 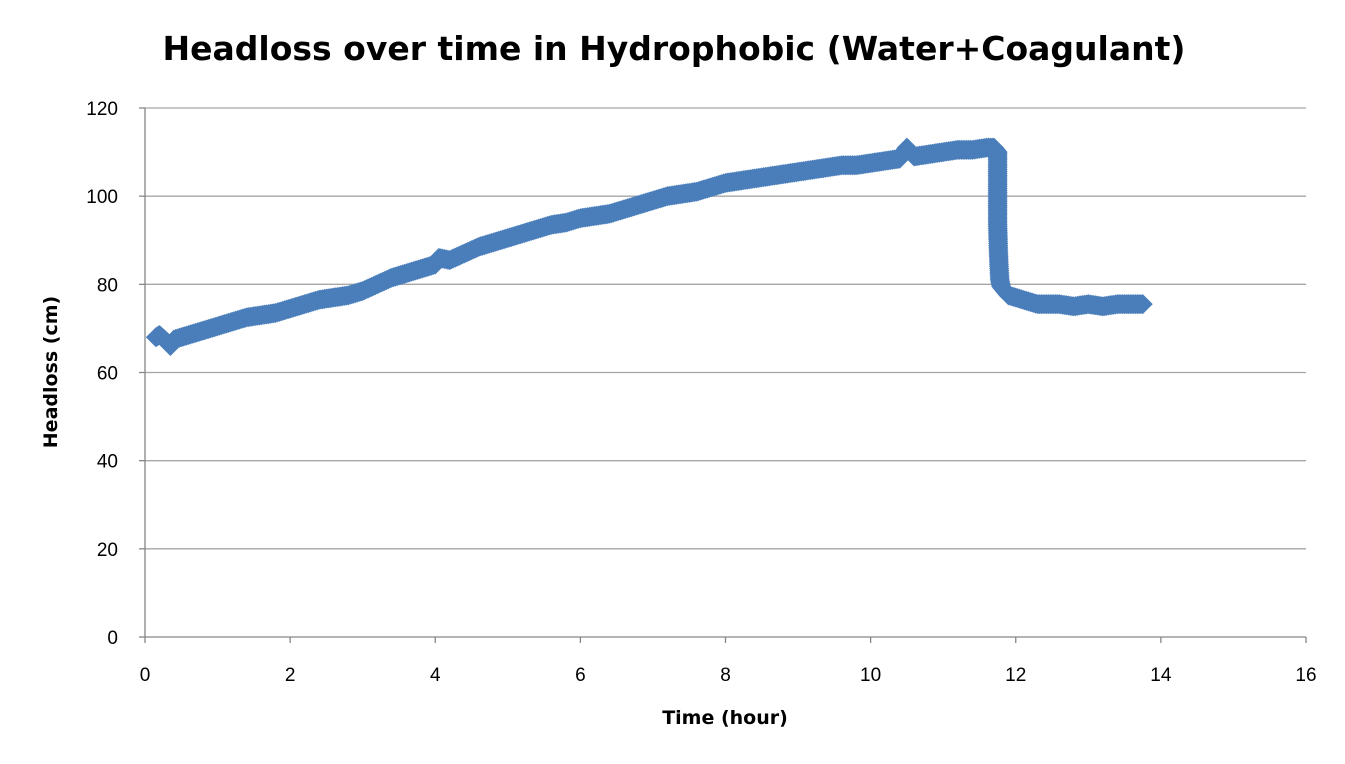 What do you see at coordinates (112, 638) in the screenshot?
I see `y-tick-label: 0` at bounding box center [112, 638].